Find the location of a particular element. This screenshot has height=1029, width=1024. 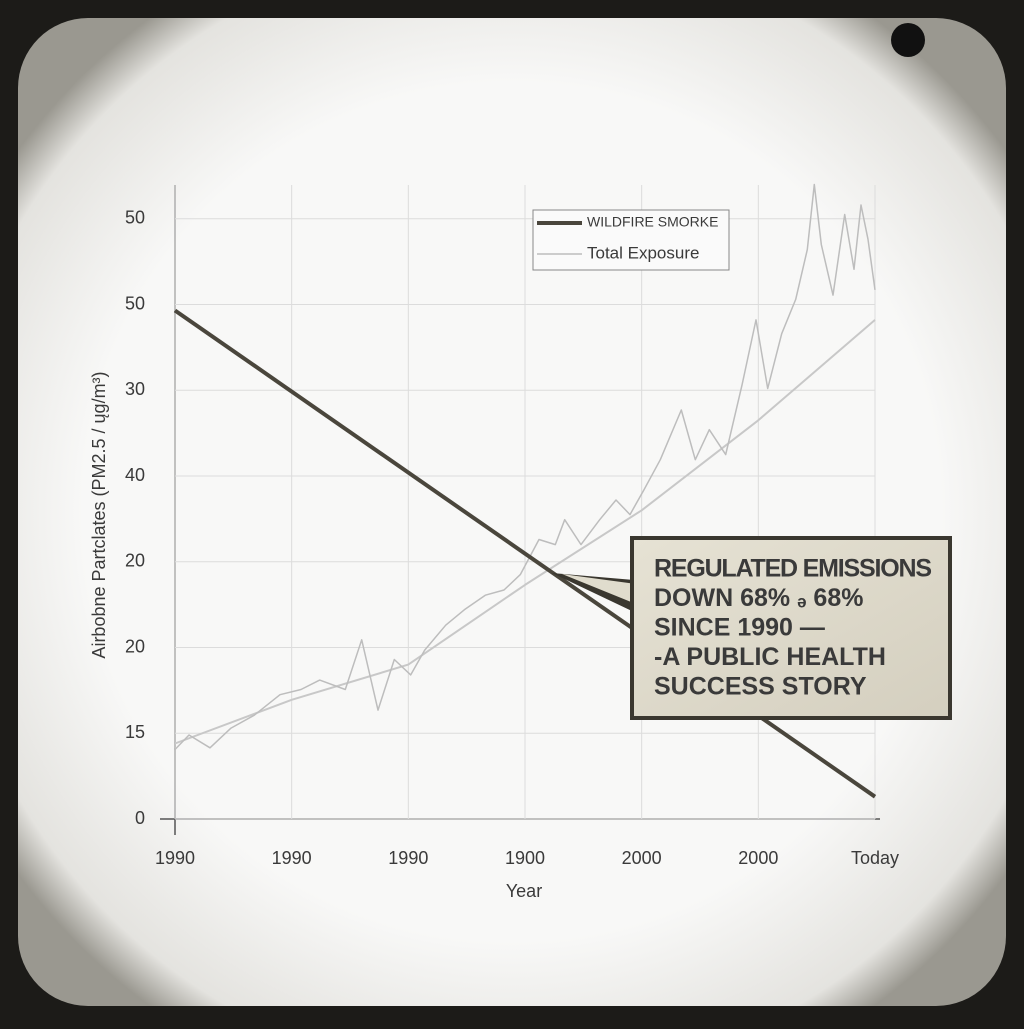

legend-label: WILDFIRE SMORKE is located at coordinates (652, 222).